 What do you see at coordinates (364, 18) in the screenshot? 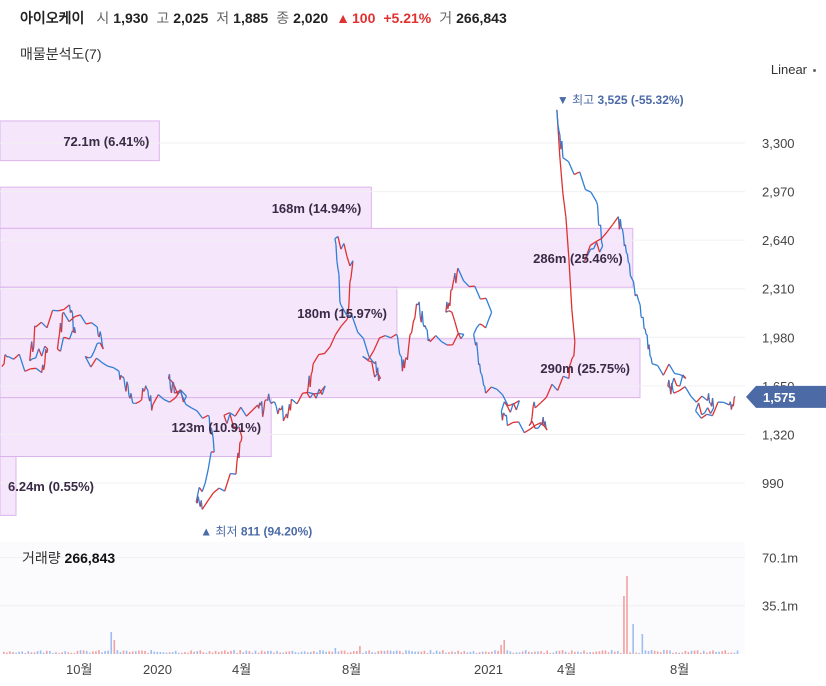
I see `change-value: 100` at bounding box center [364, 18].